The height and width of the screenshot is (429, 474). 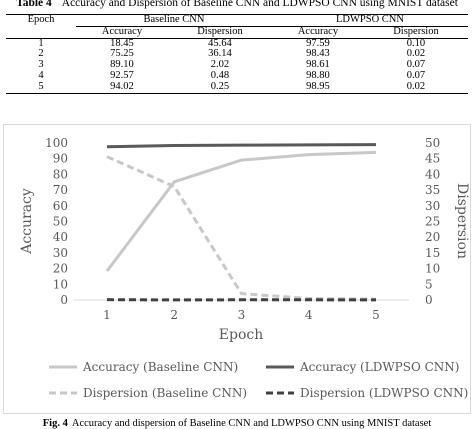 What do you see at coordinates (432, 190) in the screenshot?
I see `y-right-tick-label: 35` at bounding box center [432, 190].